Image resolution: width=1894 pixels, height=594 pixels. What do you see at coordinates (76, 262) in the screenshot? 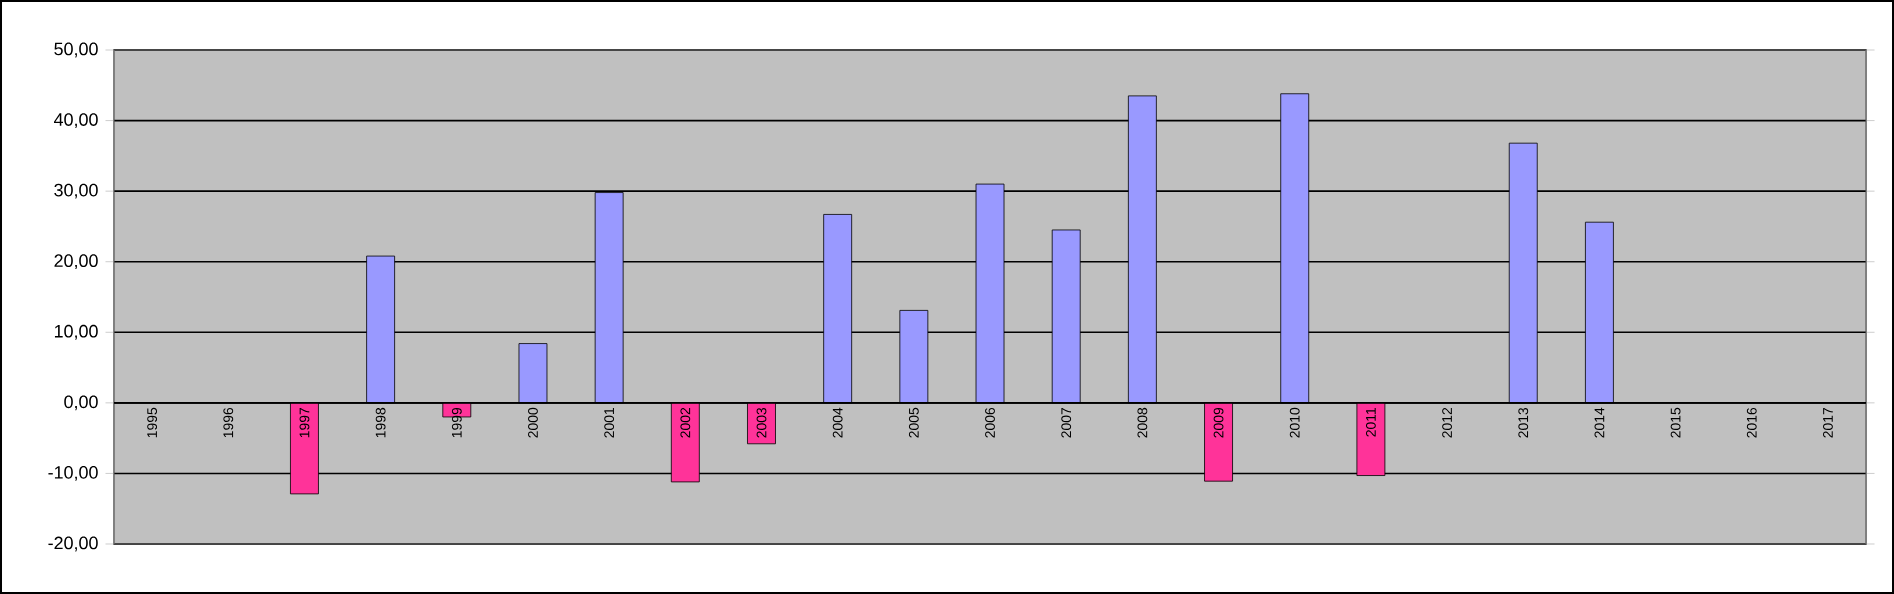
I see `y-tick-label: 20,00` at bounding box center [76, 262].